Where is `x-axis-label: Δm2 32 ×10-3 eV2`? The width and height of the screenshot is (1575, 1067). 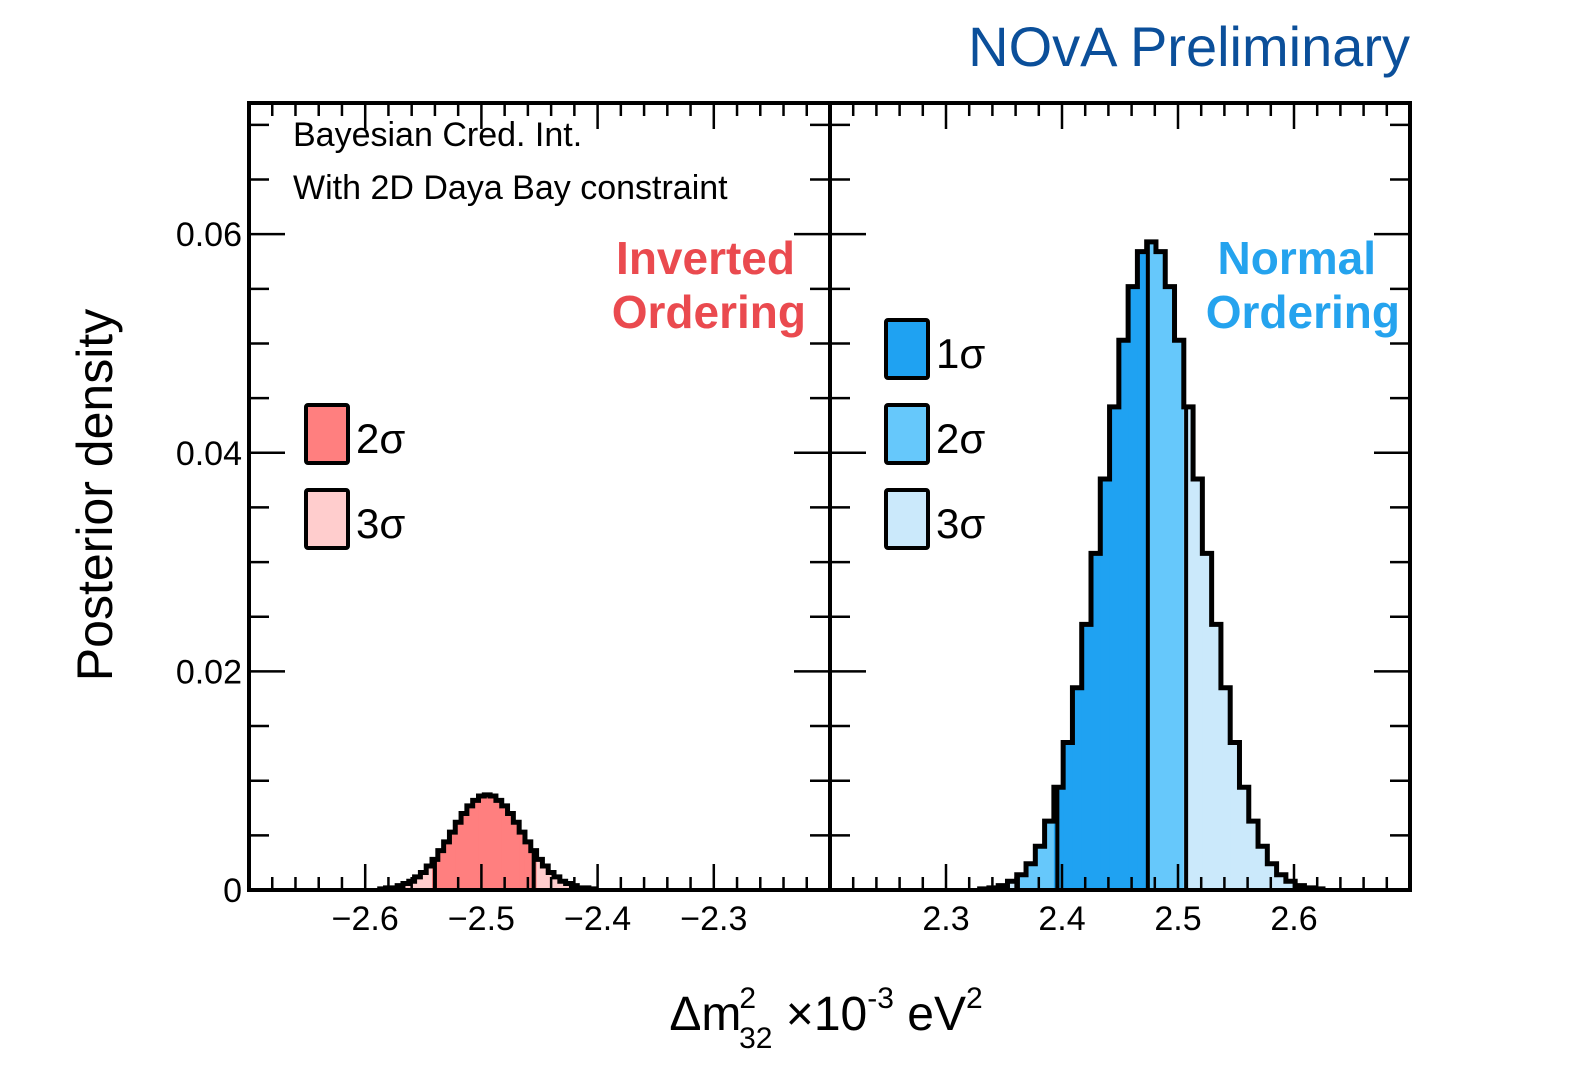 x-axis-label: Δm2 32 ×10-3 eV2 is located at coordinates (825, 1018).